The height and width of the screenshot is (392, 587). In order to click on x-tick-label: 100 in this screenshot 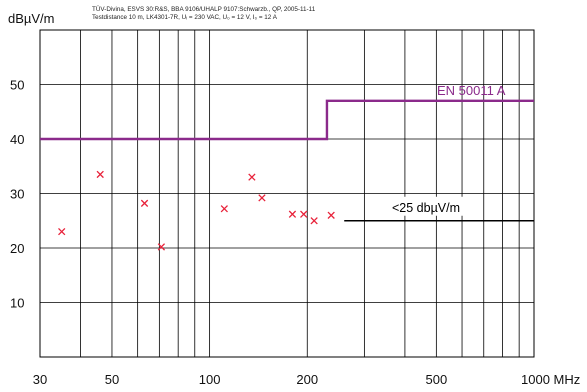, I will do `click(210, 379)`.